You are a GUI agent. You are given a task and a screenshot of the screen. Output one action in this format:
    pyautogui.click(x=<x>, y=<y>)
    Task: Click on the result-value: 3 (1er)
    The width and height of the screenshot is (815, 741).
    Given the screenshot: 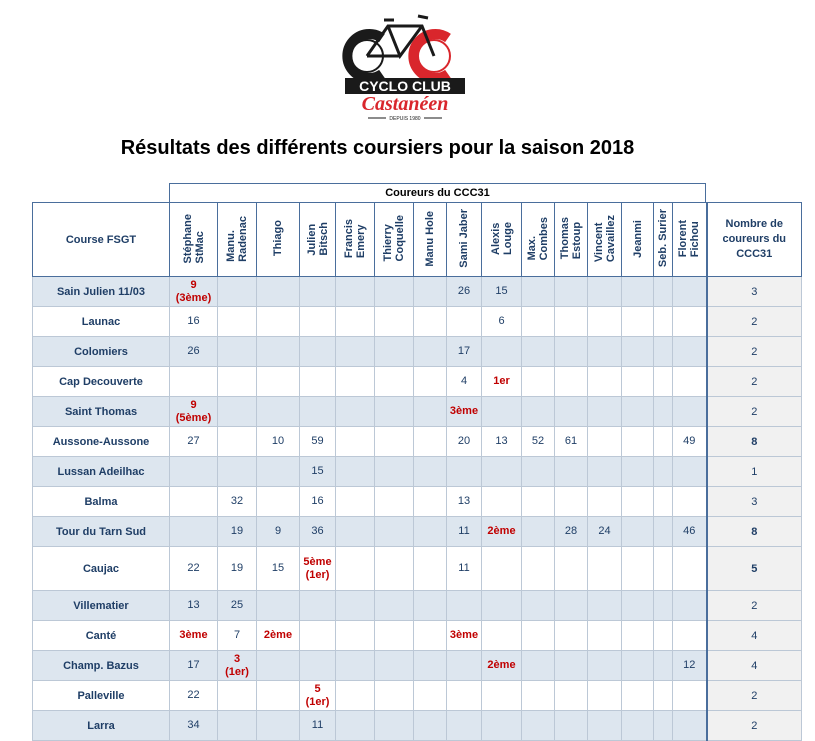 What is the action you would take?
    pyautogui.click(x=237, y=665)
    